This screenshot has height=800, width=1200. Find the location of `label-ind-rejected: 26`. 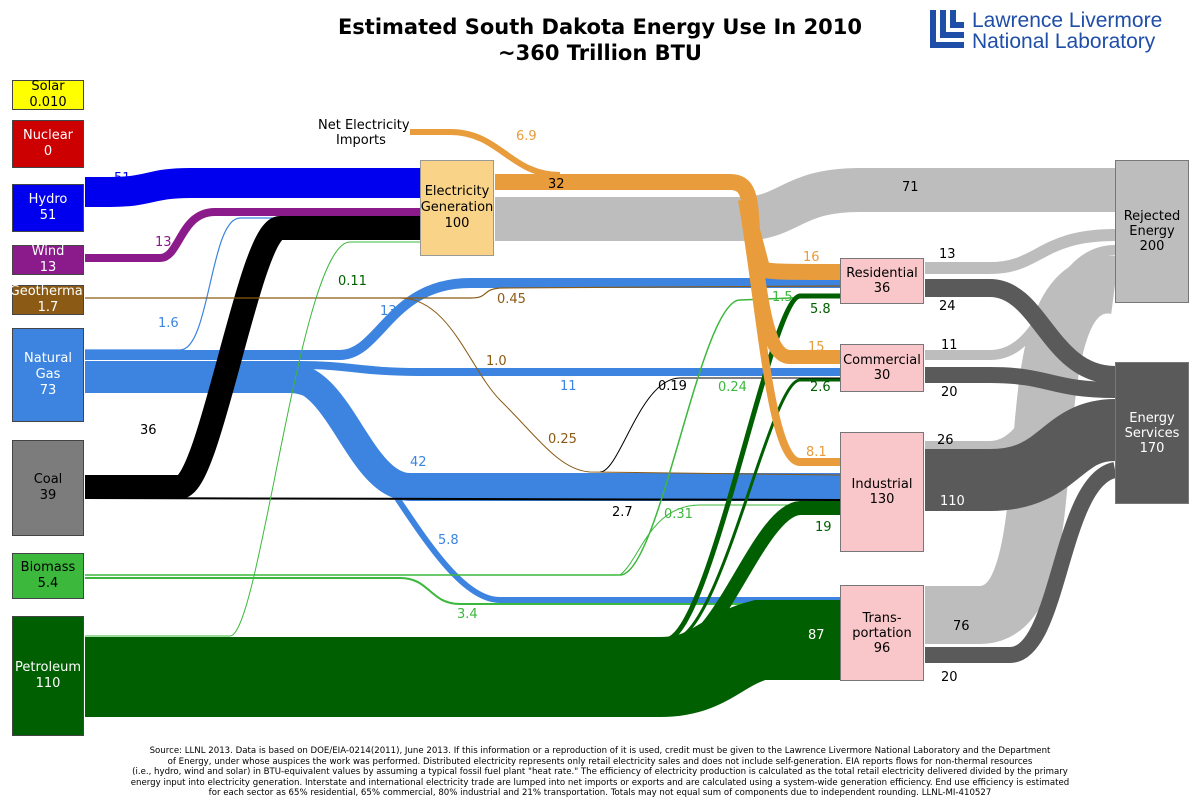

label-ind-rejected: 26 is located at coordinates (945, 440).